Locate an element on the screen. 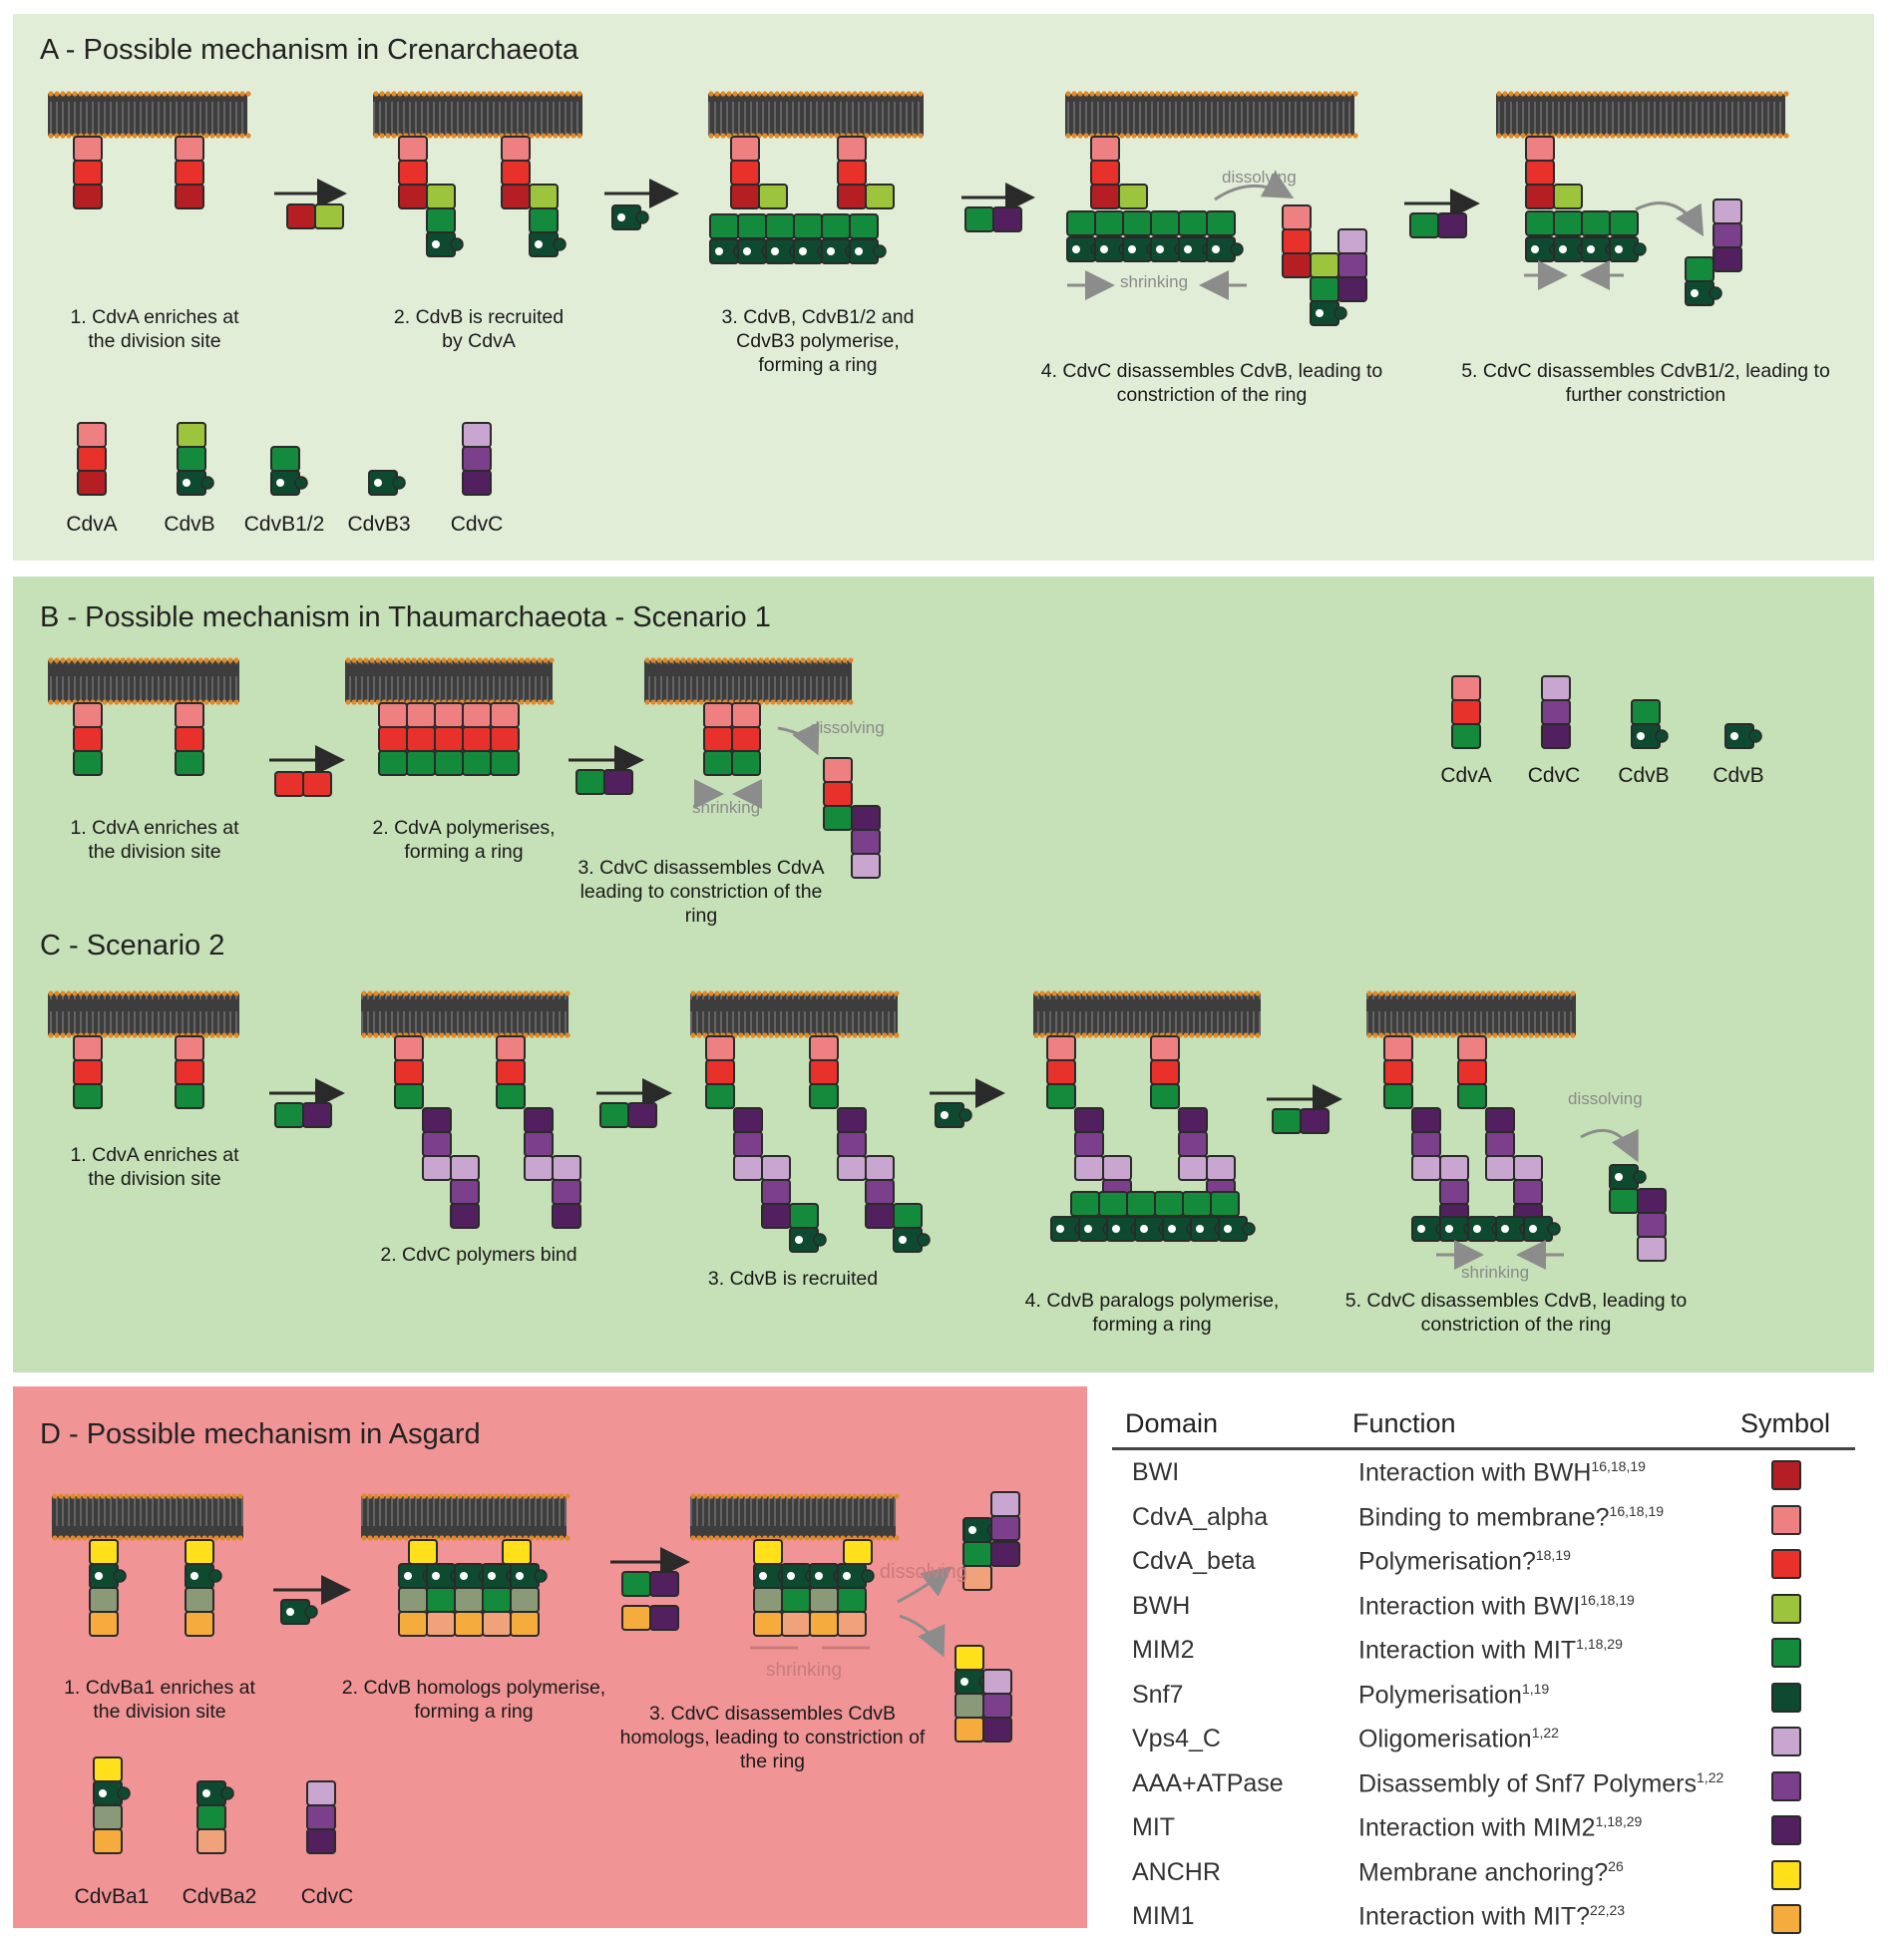 The height and width of the screenshot is (1943, 1904). domain-block is located at coordinates (796, 1624).